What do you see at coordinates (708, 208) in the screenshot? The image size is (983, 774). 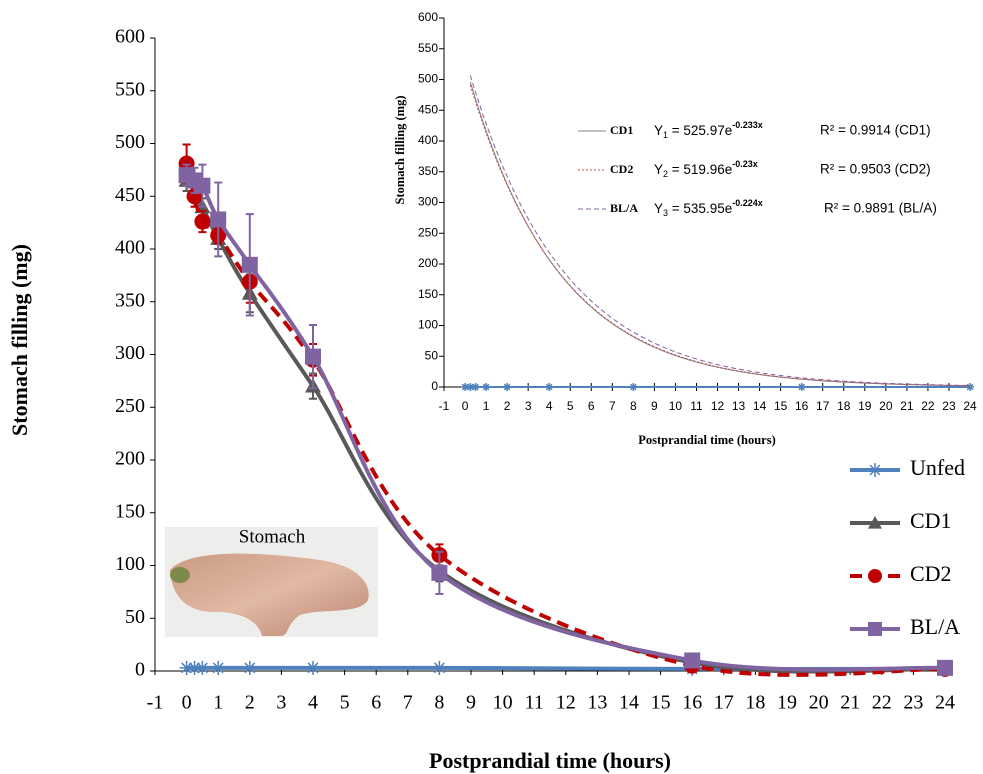 I see `fit-equation: Y3 = 535.95e-0.224x` at bounding box center [708, 208].